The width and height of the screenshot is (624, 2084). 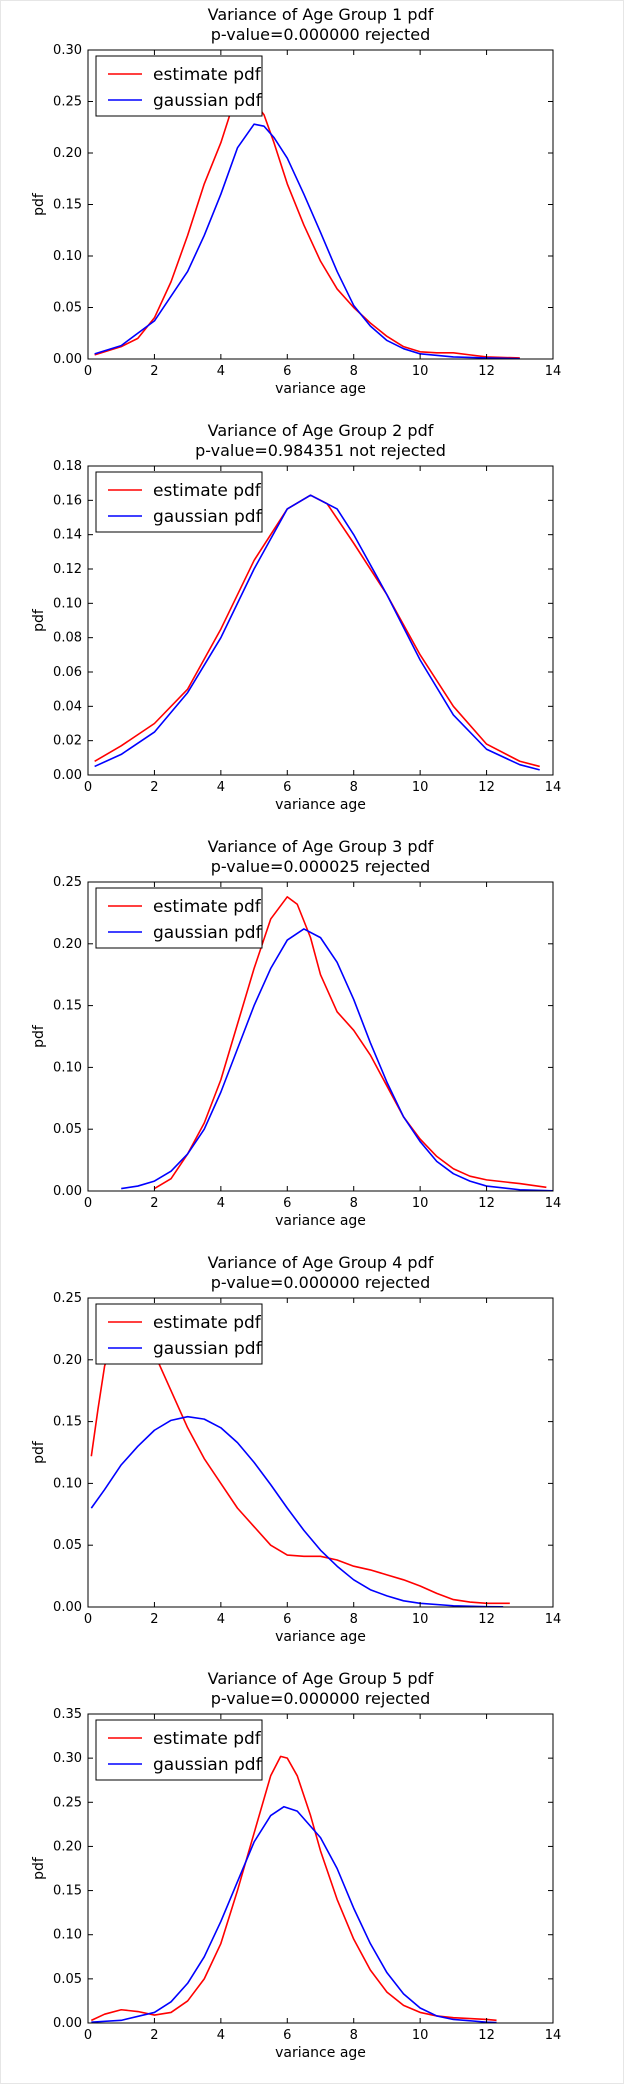 I want to click on chart-title: Variance of Age Group 5 pdf, so click(x=321, y=1678).